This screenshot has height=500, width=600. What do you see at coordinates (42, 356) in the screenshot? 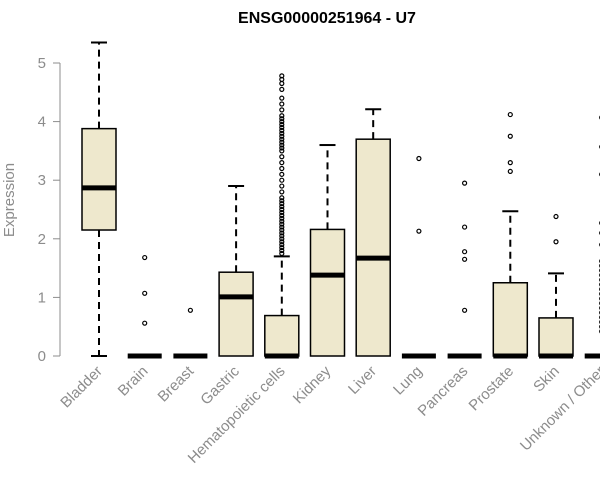
I see `y-tick-label: 0` at bounding box center [42, 356].